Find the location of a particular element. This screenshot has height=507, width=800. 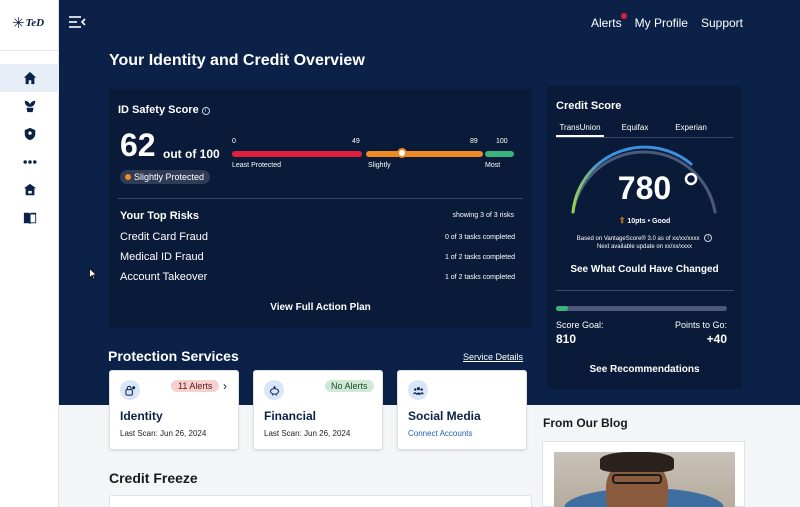

sidebar-item-learn is located at coordinates (29, 190).